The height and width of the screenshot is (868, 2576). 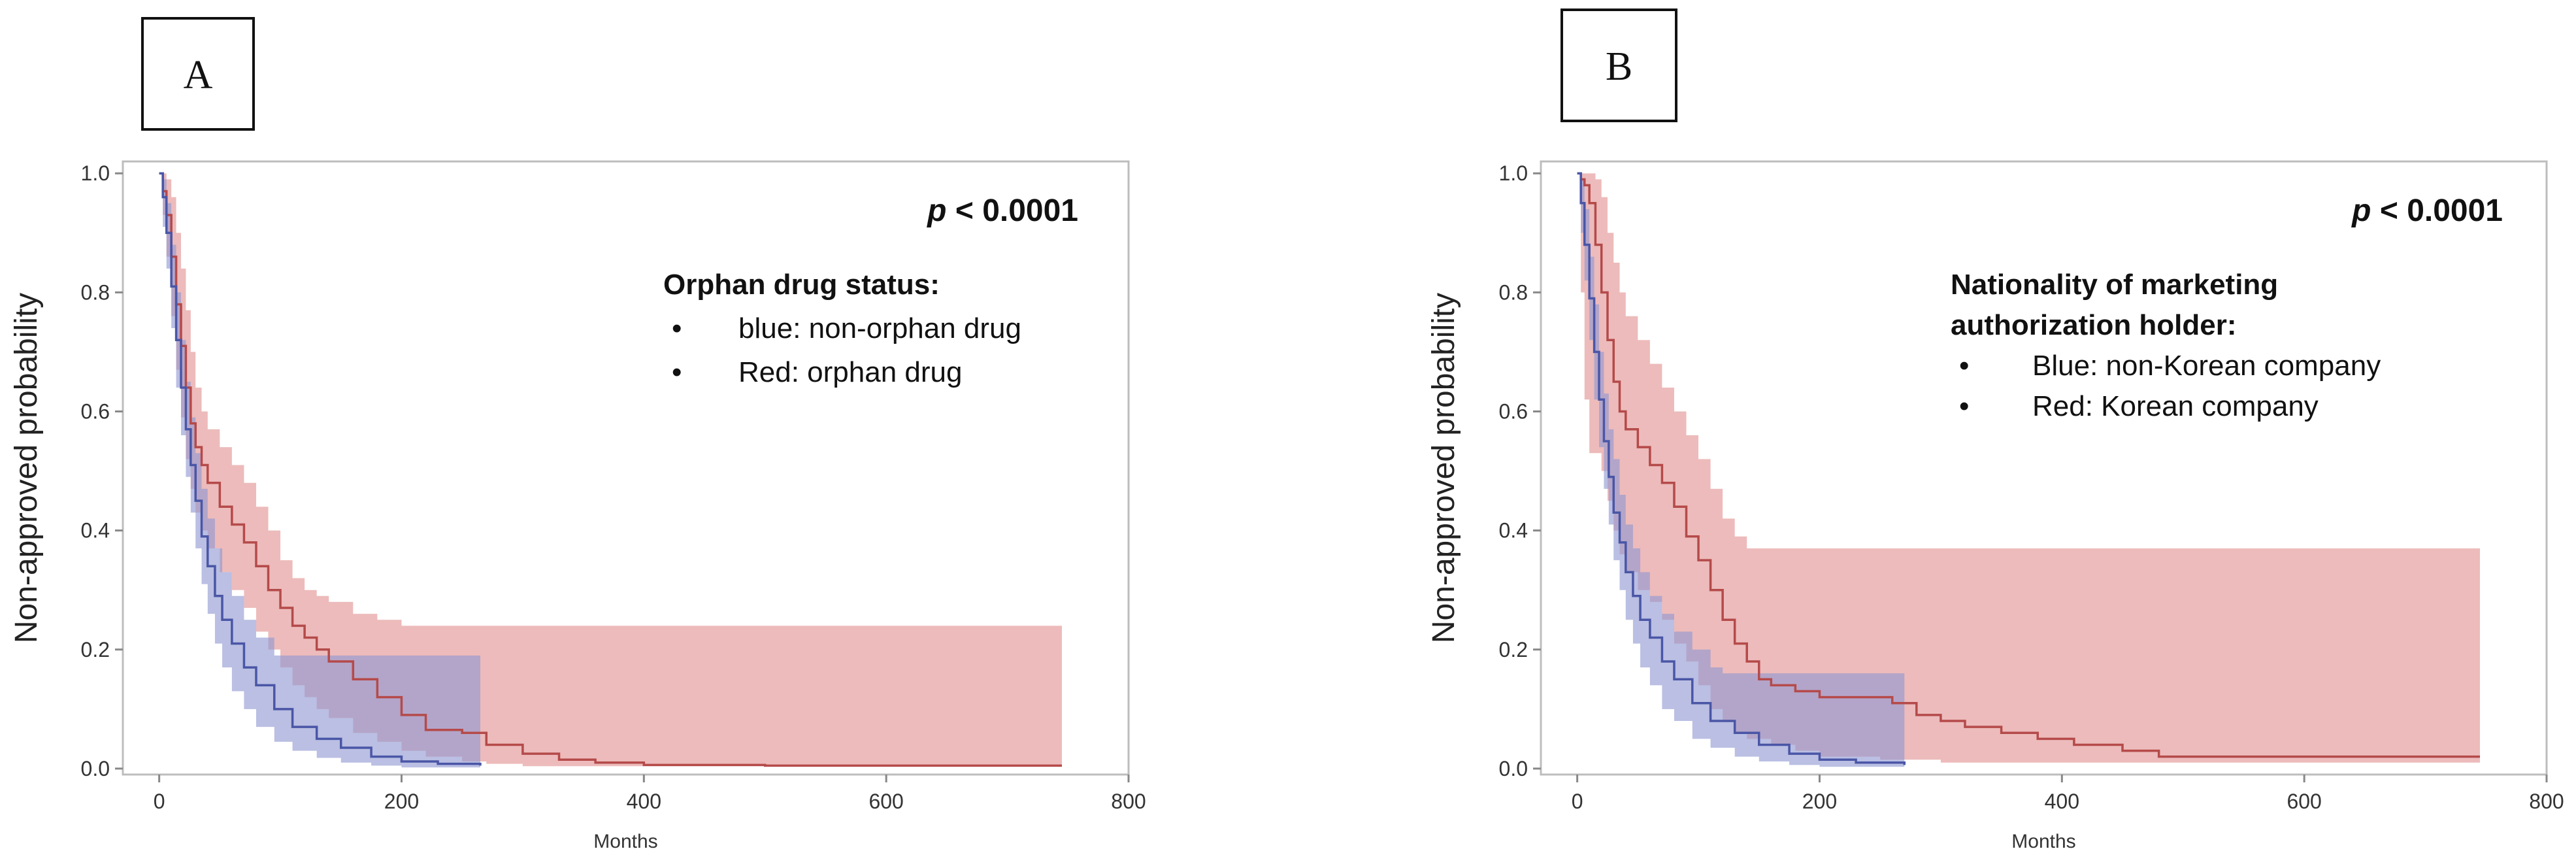 I want to click on legend-entry: Blue: non-Korean company, so click(x=2206, y=366).